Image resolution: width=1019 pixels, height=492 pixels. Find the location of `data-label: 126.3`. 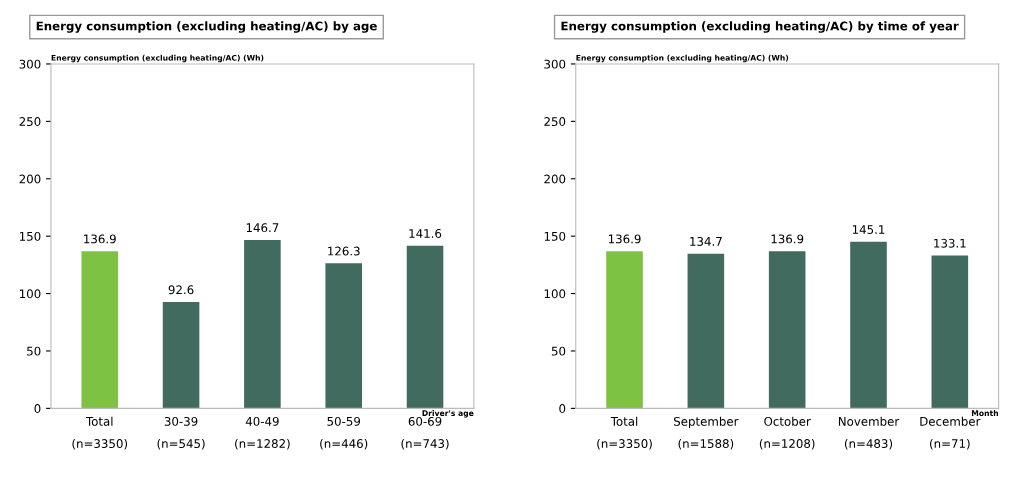

data-label: 126.3 is located at coordinates (344, 251).